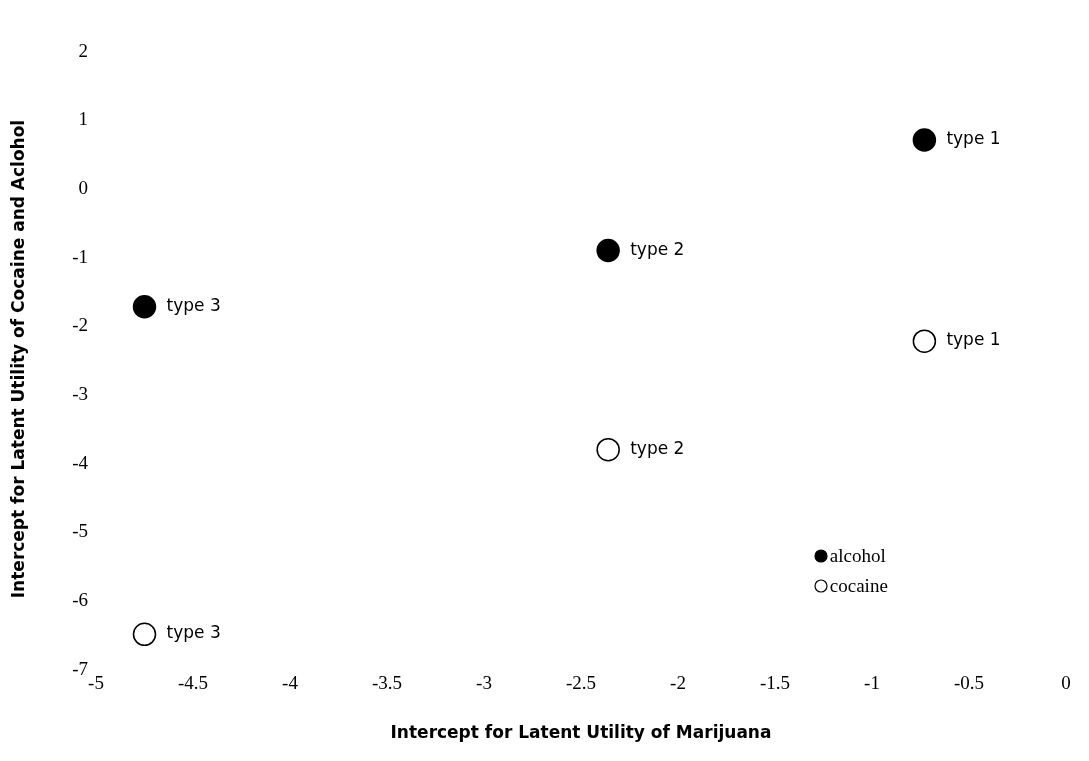 Image resolution: width=1089 pixels, height=761 pixels. Describe the element at coordinates (80, 600) in the screenshot. I see `y-tick-label: -6` at that location.